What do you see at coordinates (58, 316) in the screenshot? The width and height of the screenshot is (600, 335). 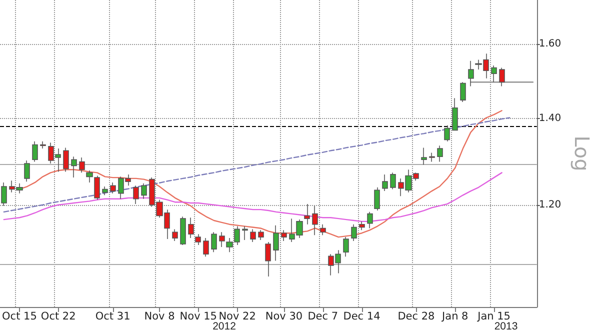 I see `x-tick-label: Oct 22` at bounding box center [58, 316].